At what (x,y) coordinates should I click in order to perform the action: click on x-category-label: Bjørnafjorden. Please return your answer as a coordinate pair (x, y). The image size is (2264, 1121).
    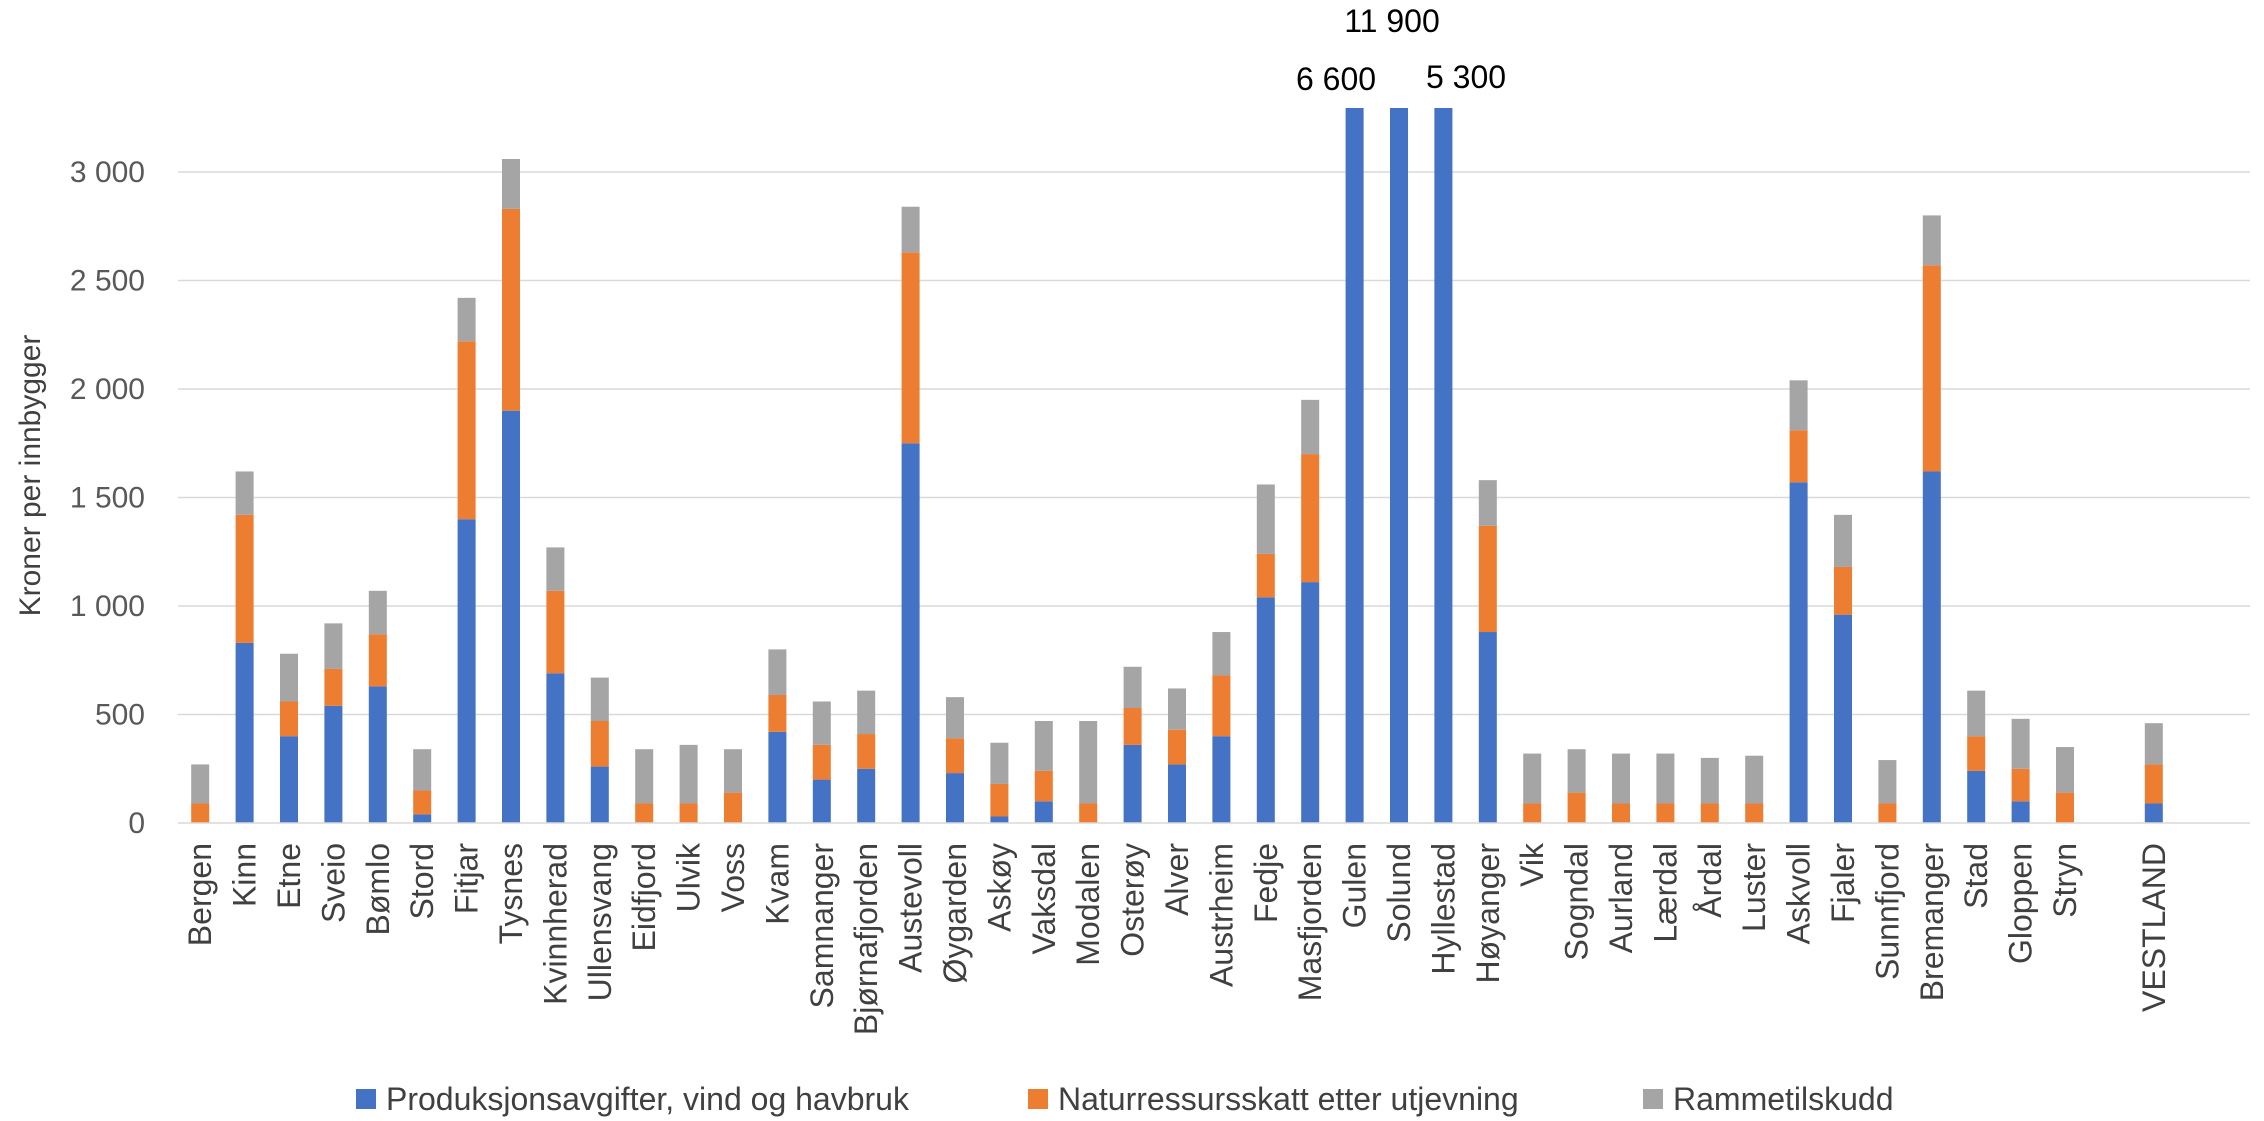
    Looking at the image, I should click on (866, 939).